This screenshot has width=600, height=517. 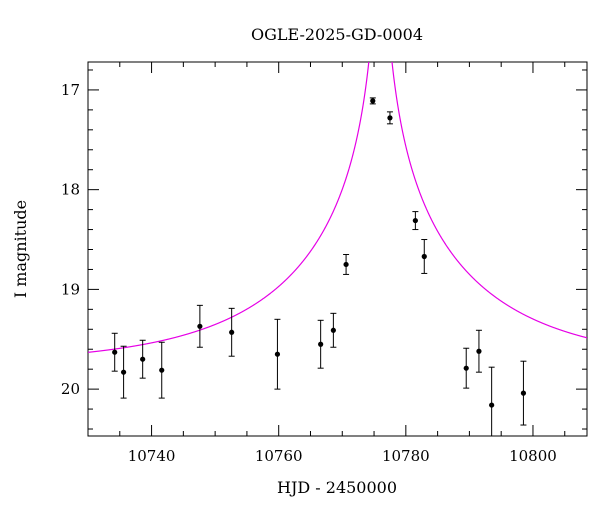 What do you see at coordinates (406, 456) in the screenshot?
I see `x-tick-label: 10780` at bounding box center [406, 456].